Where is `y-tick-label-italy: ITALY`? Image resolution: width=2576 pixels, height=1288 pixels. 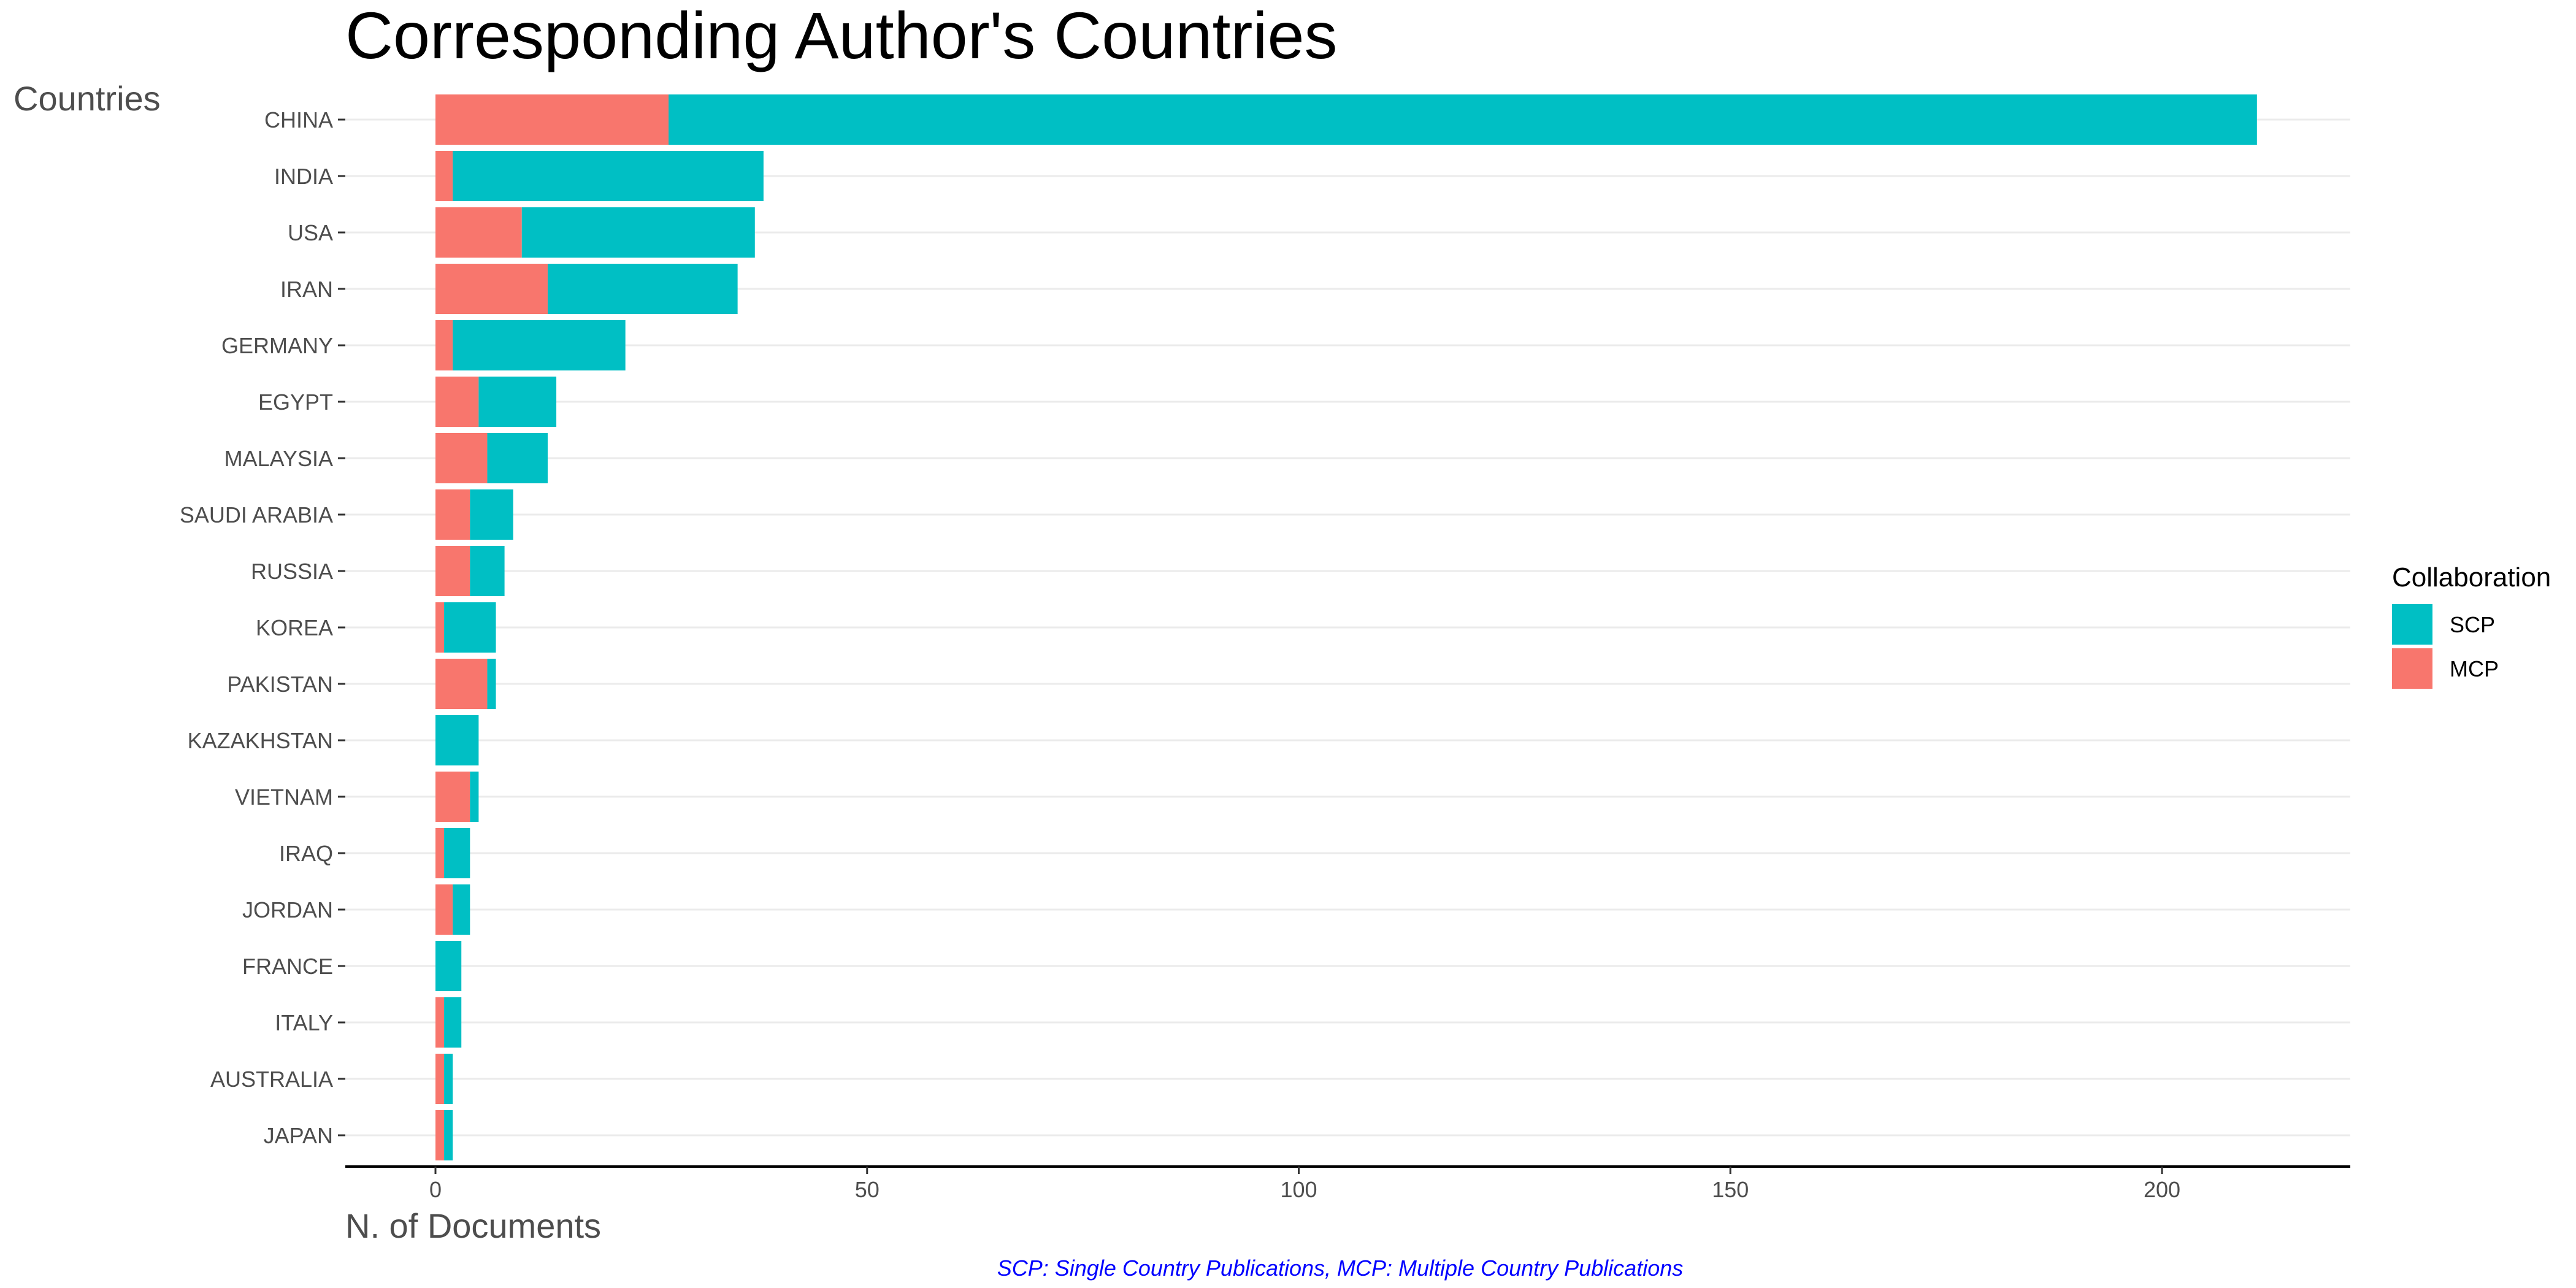
y-tick-label-italy: ITALY is located at coordinates (304, 1022).